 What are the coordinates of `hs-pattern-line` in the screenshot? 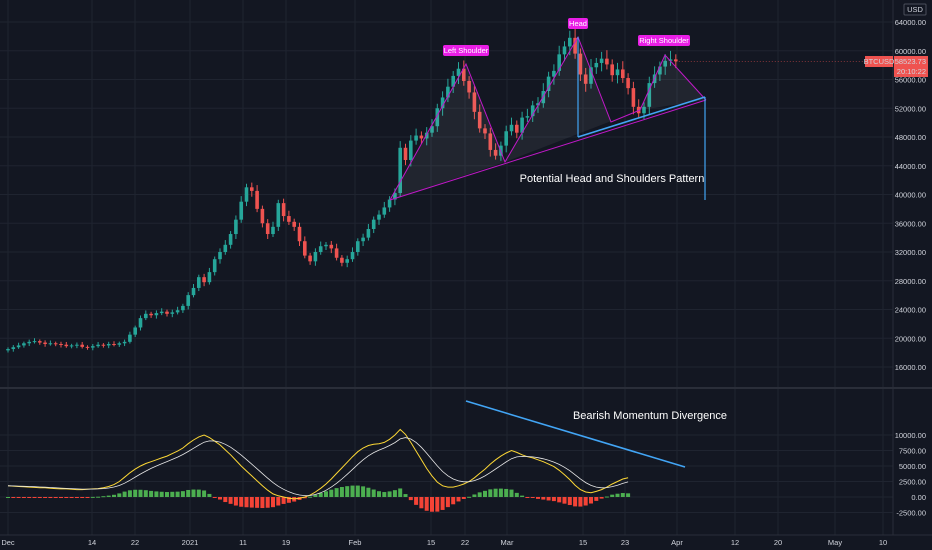 It's located at (548, 118).